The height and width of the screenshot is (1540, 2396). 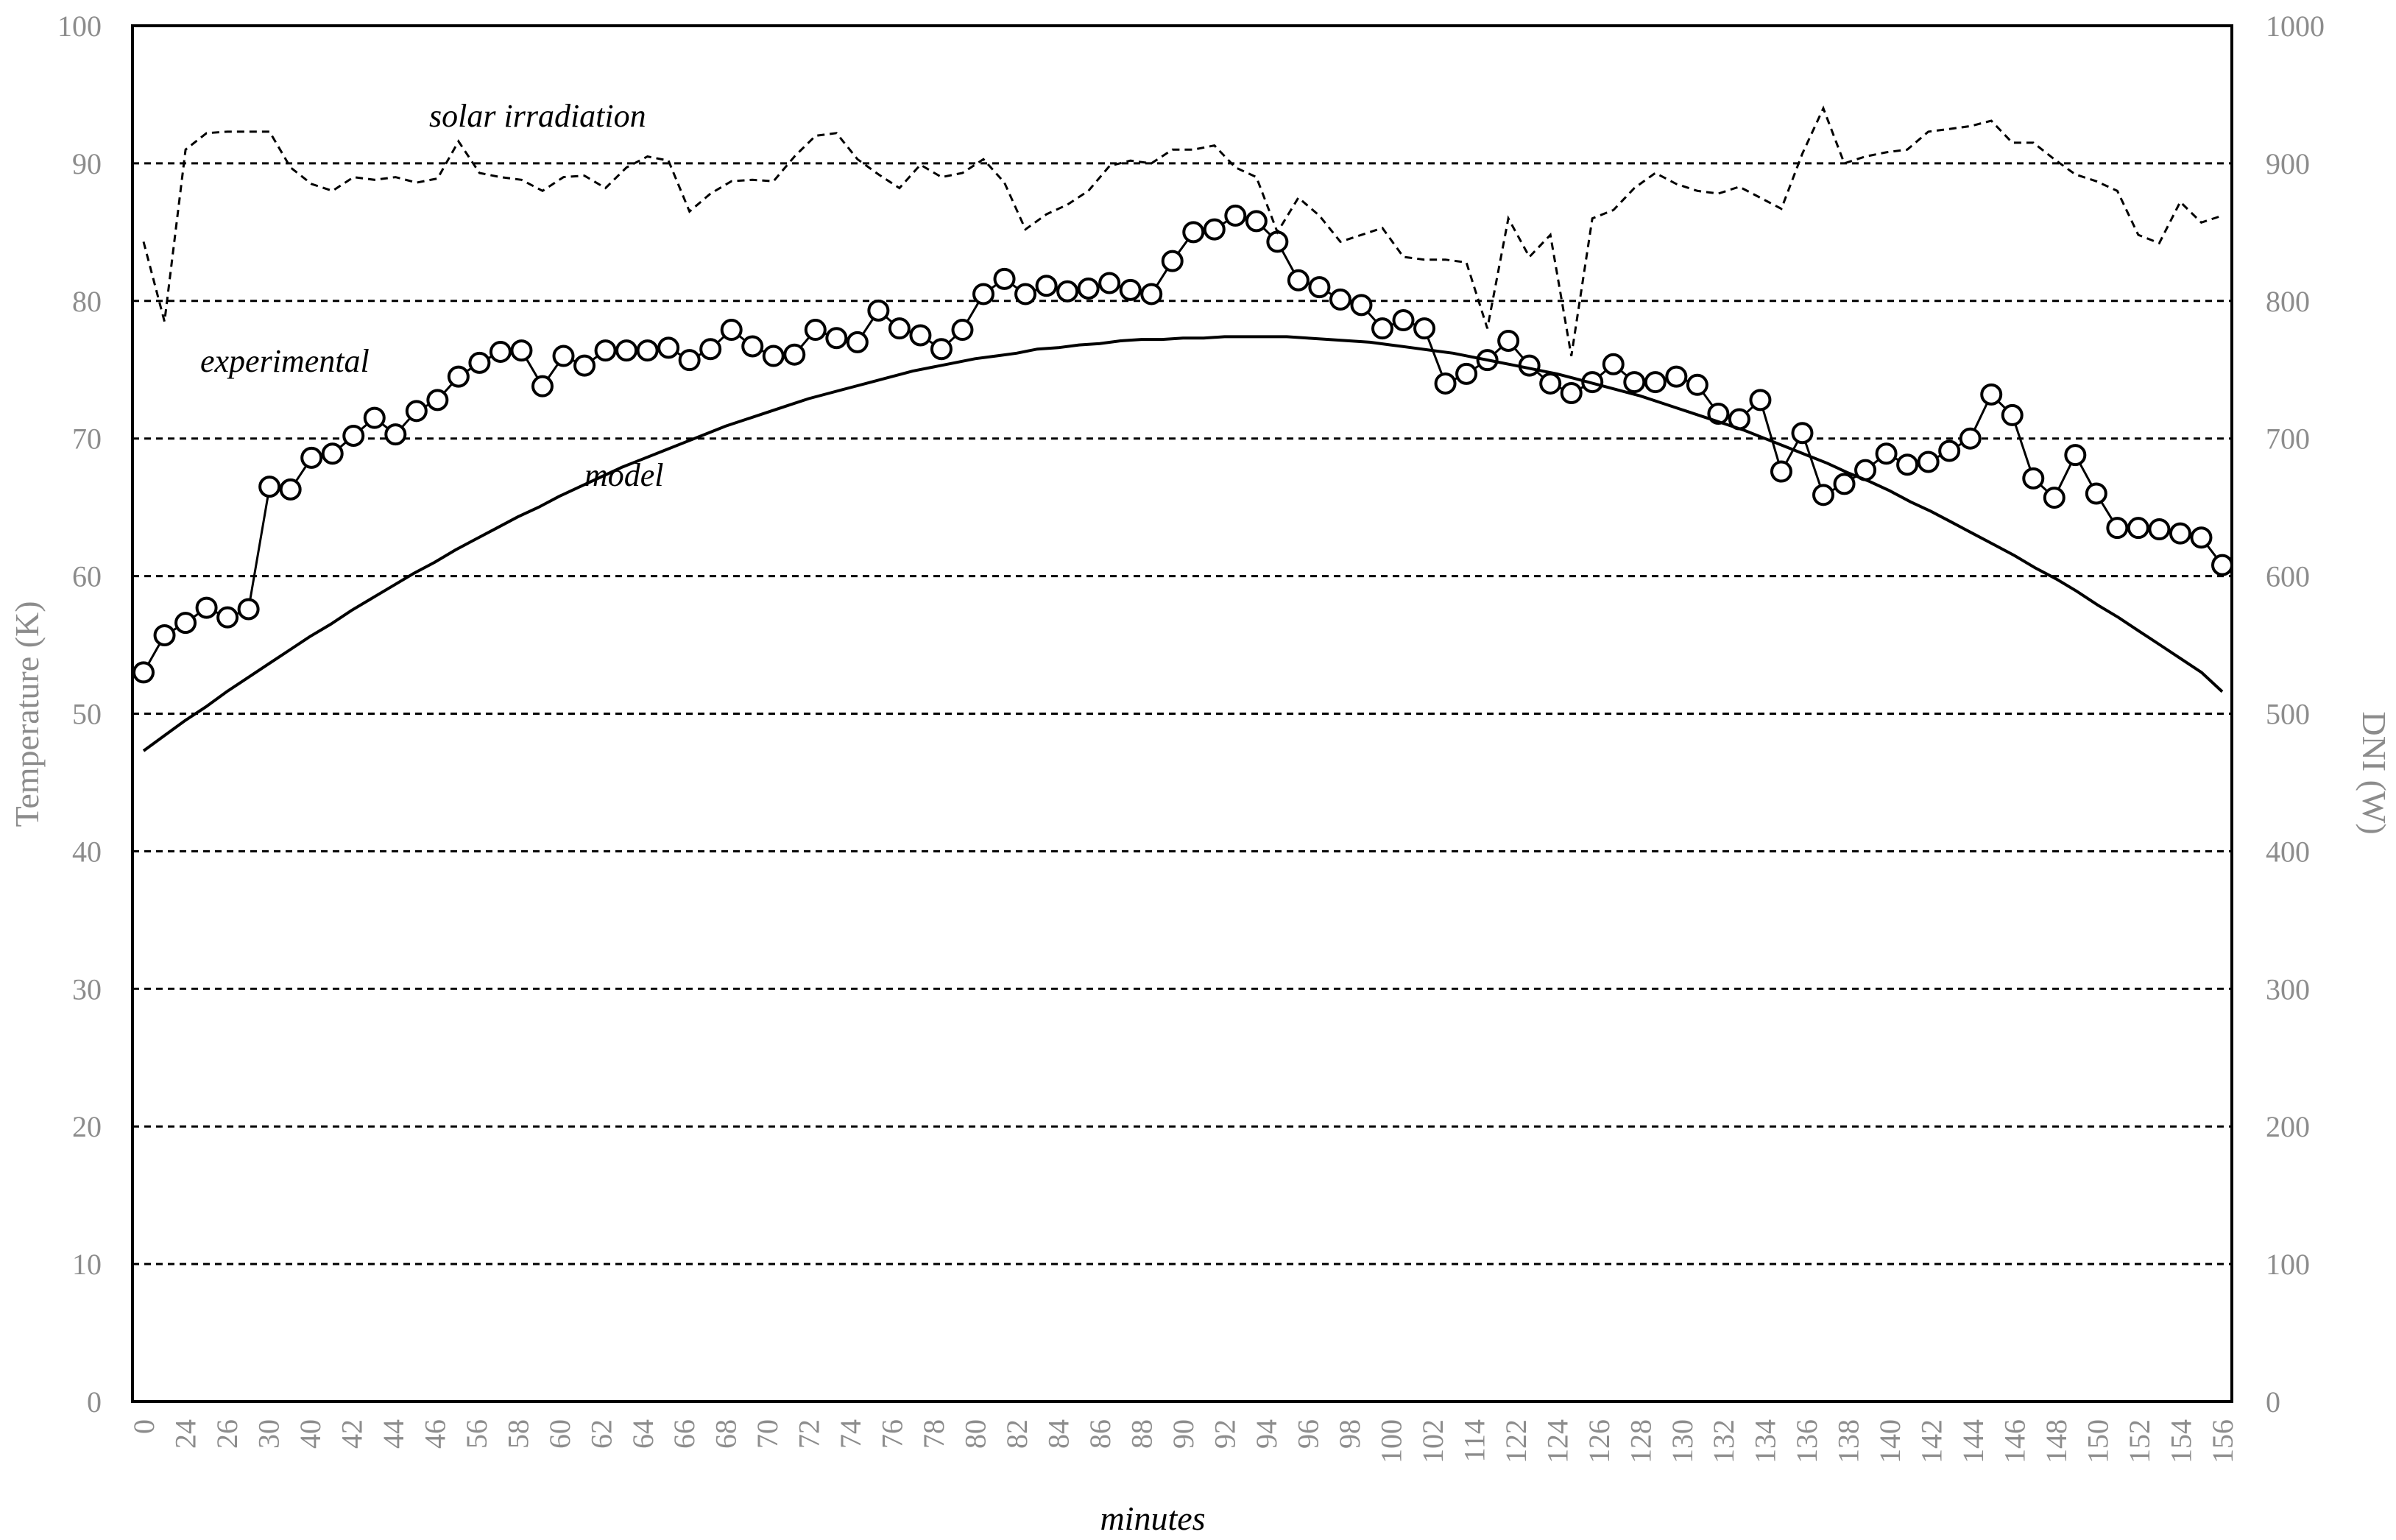 What do you see at coordinates (87, 989) in the screenshot?
I see `y-tick-label: 30` at bounding box center [87, 989].